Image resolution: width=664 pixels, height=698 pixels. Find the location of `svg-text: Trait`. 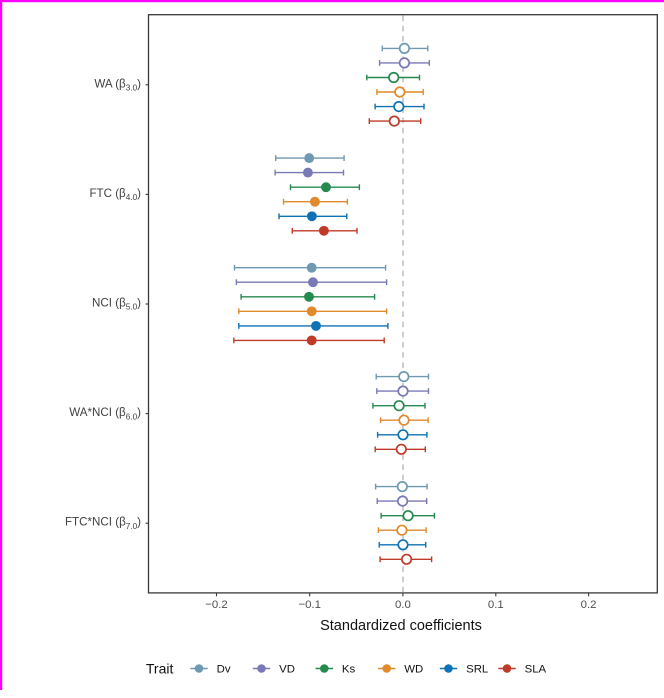

svg-text: Trait is located at coordinates (160, 669).